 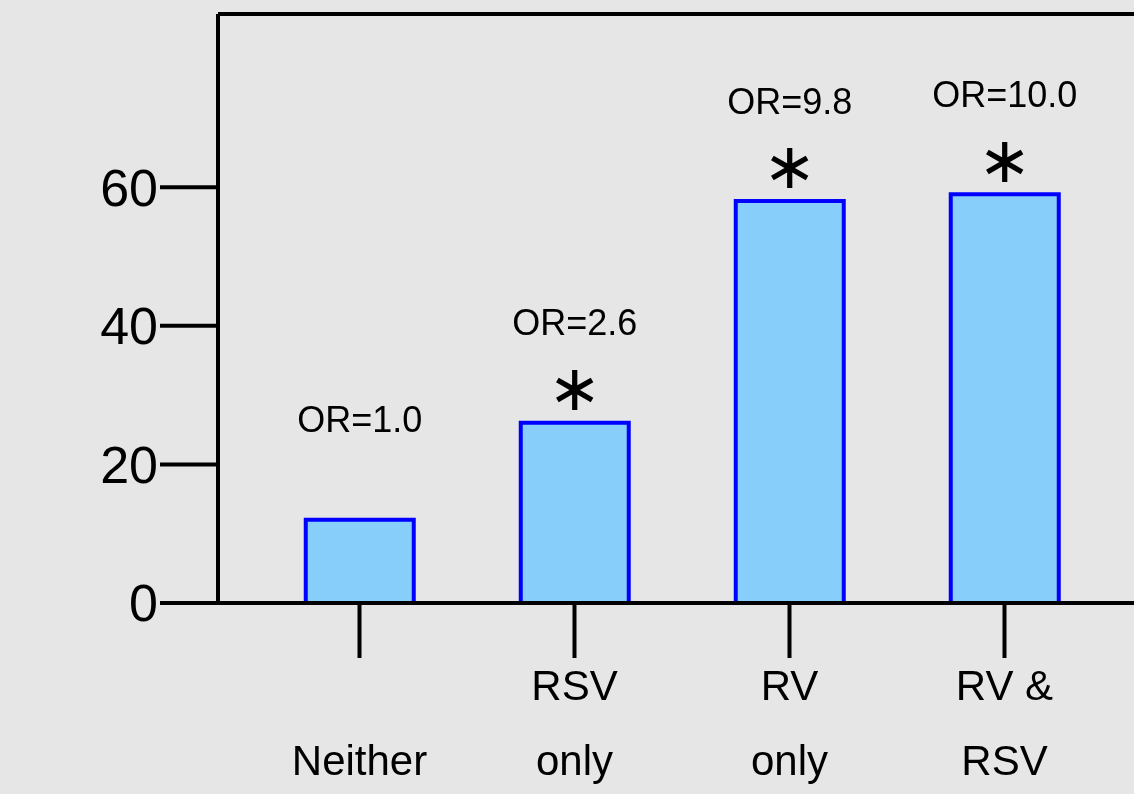 What do you see at coordinates (1005, 94) in the screenshot?
I see `annotation: OR=10.0` at bounding box center [1005, 94].